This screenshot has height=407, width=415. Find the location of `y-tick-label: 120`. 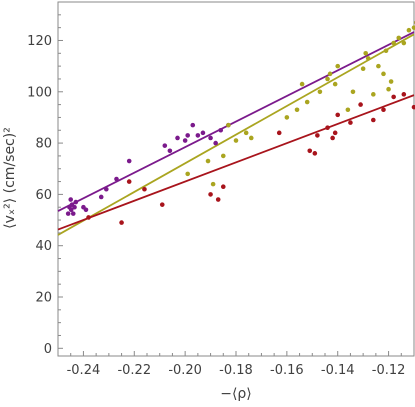

y-tick-label: 120 is located at coordinates (39, 41).